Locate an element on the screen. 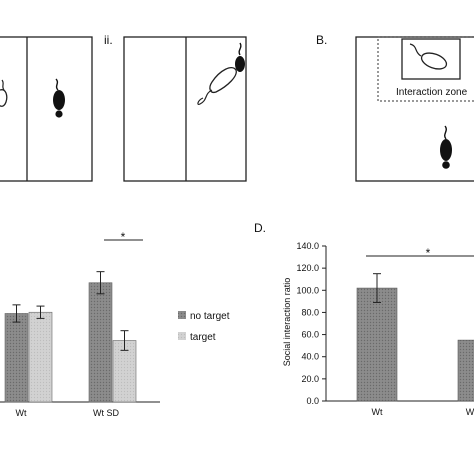 Image resolution: width=474 pixels, height=474 pixels. panel-label-b: B. is located at coordinates (321, 40).